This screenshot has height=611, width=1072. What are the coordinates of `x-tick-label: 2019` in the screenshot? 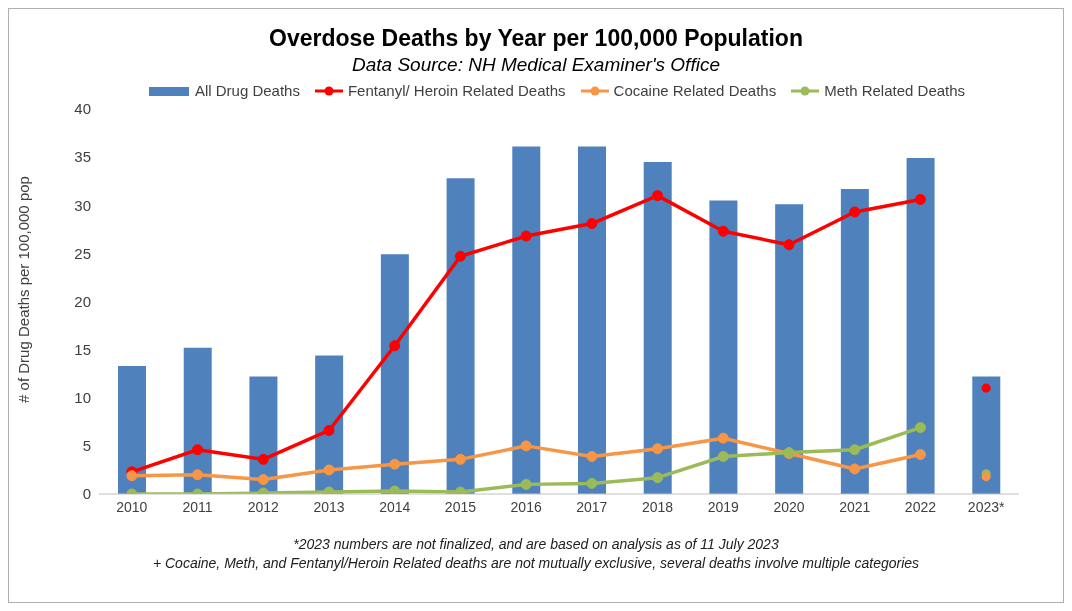 It's located at (723, 506).